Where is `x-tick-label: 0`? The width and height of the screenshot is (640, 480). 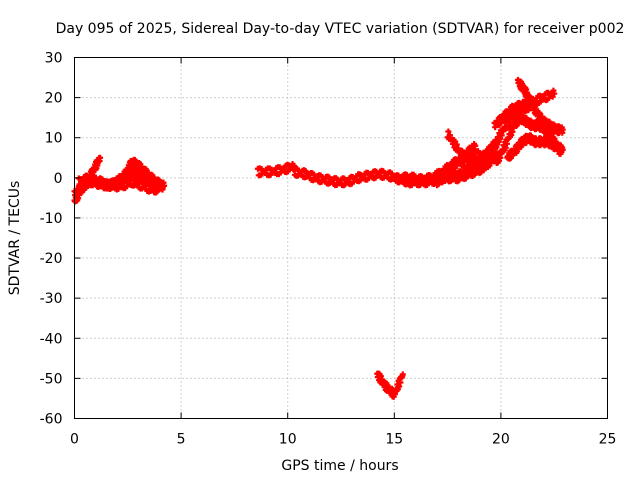
x-tick-label: 0 is located at coordinates (74, 440).